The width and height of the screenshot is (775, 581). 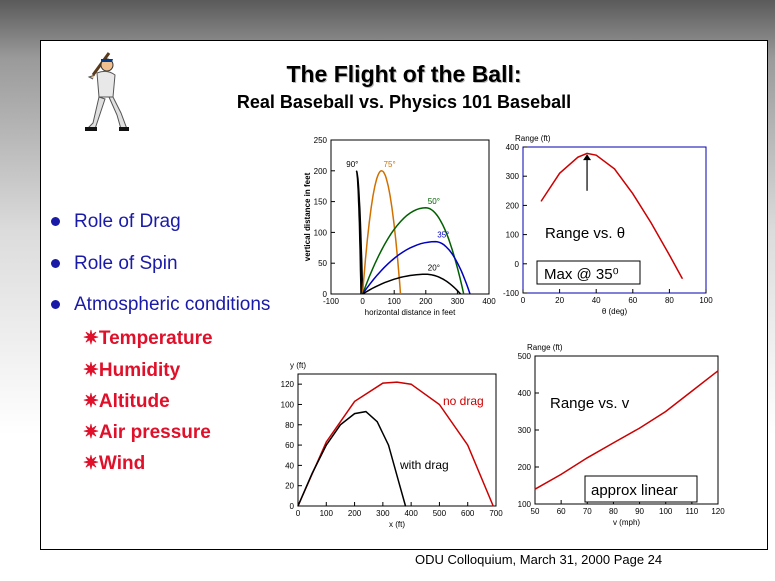 What do you see at coordinates (147, 432) in the screenshot?
I see `sub-item-air-pressure: ✷Air pressure` at bounding box center [147, 432].